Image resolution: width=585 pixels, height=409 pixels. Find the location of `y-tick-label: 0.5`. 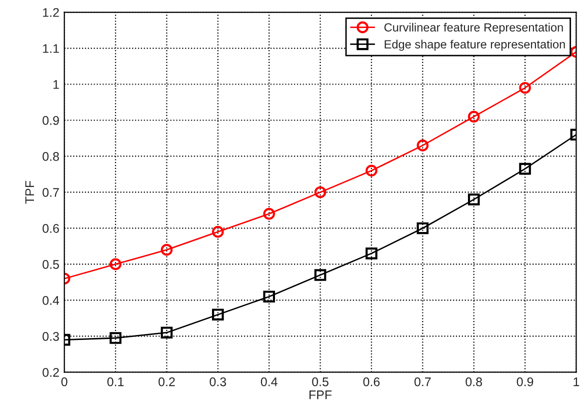

y-tick-label: 0.5 is located at coordinates (50, 264).